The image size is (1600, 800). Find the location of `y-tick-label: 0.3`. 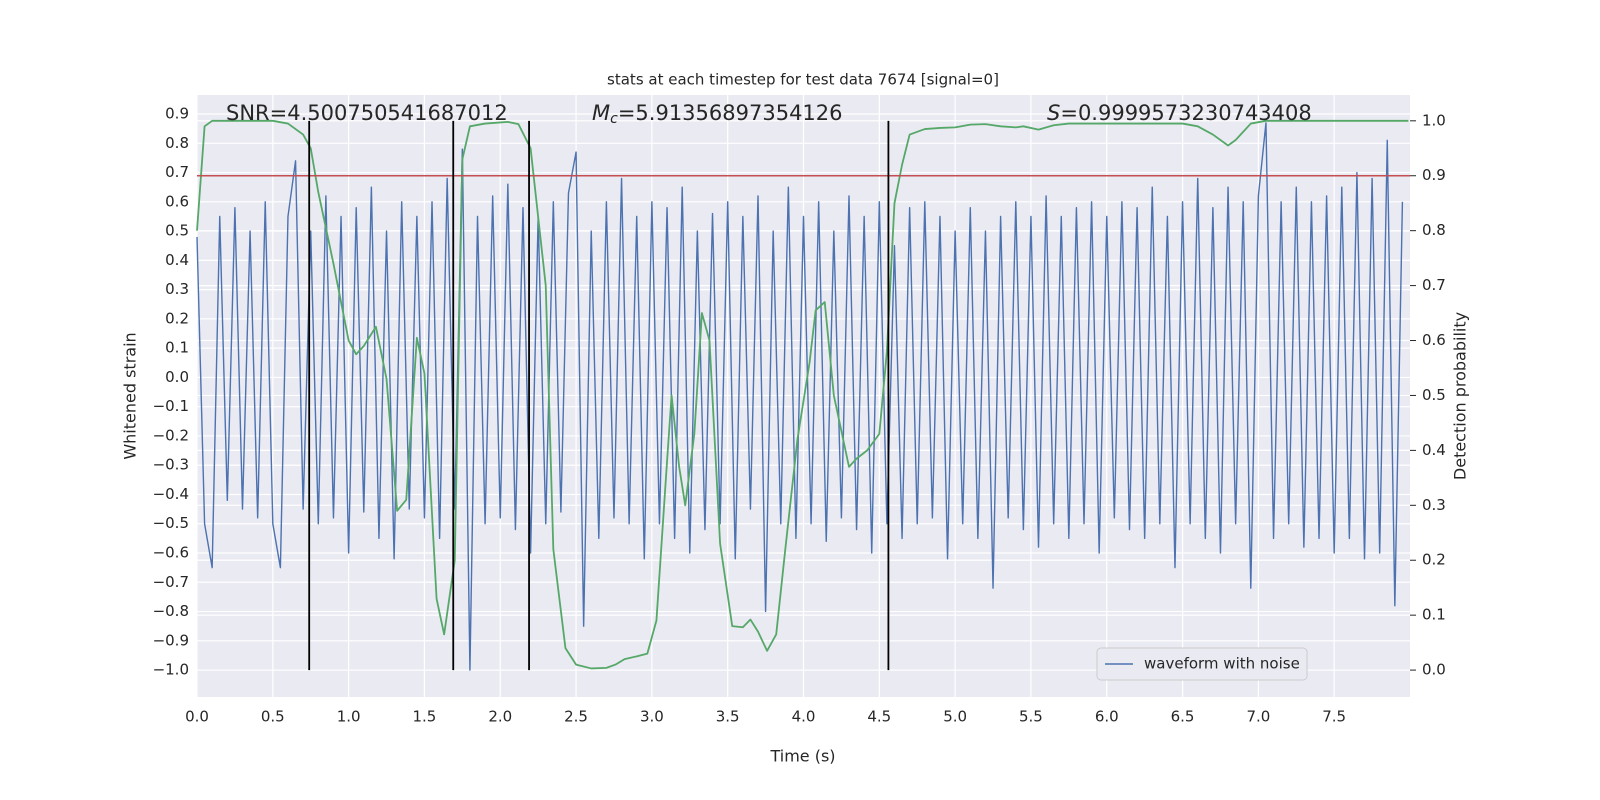

y-tick-label: 0.3 is located at coordinates (177, 289).